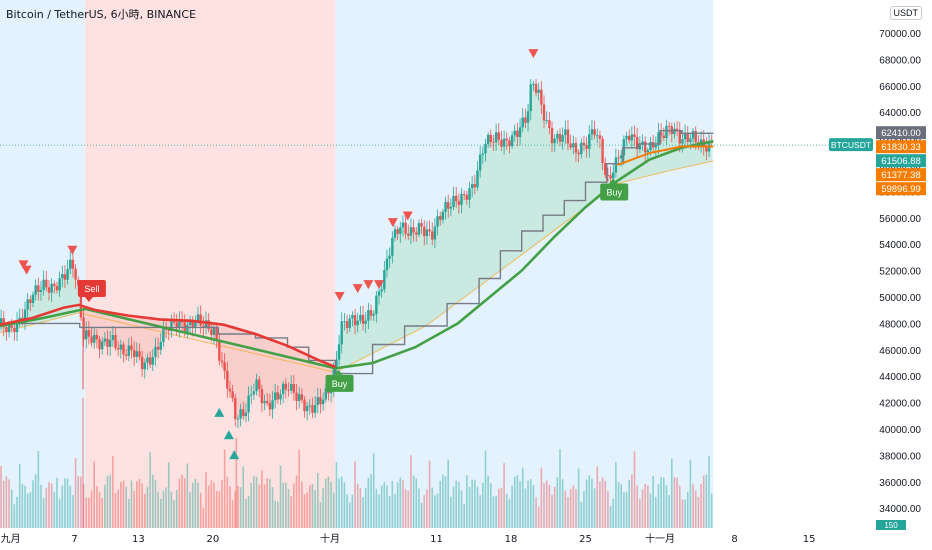 Image resolution: width=932 pixels, height=550 pixels. I want to click on x-tick-label: 8, so click(734, 539).